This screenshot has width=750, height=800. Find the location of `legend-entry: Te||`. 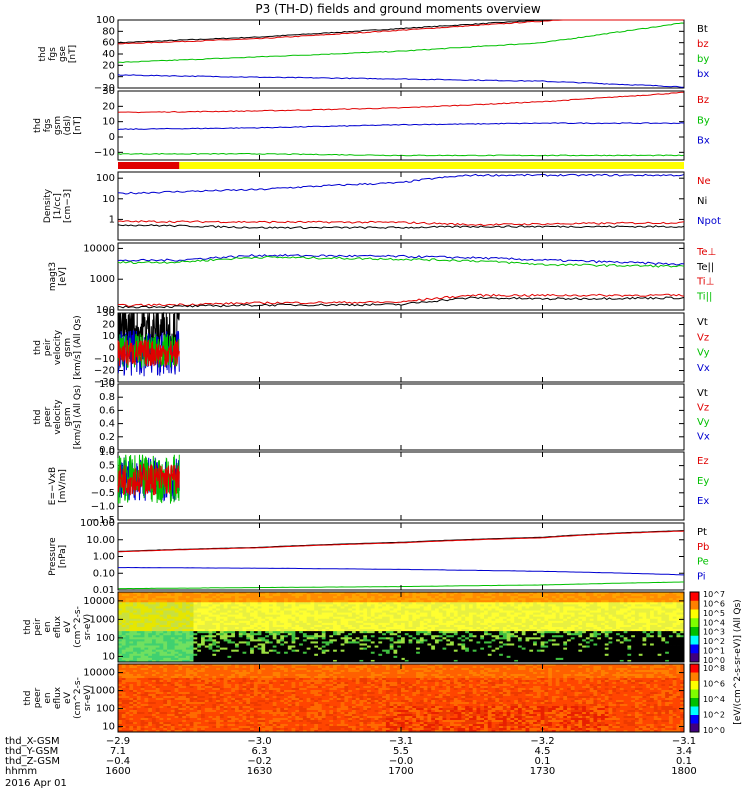

legend-entry: Te|| is located at coordinates (705, 267).